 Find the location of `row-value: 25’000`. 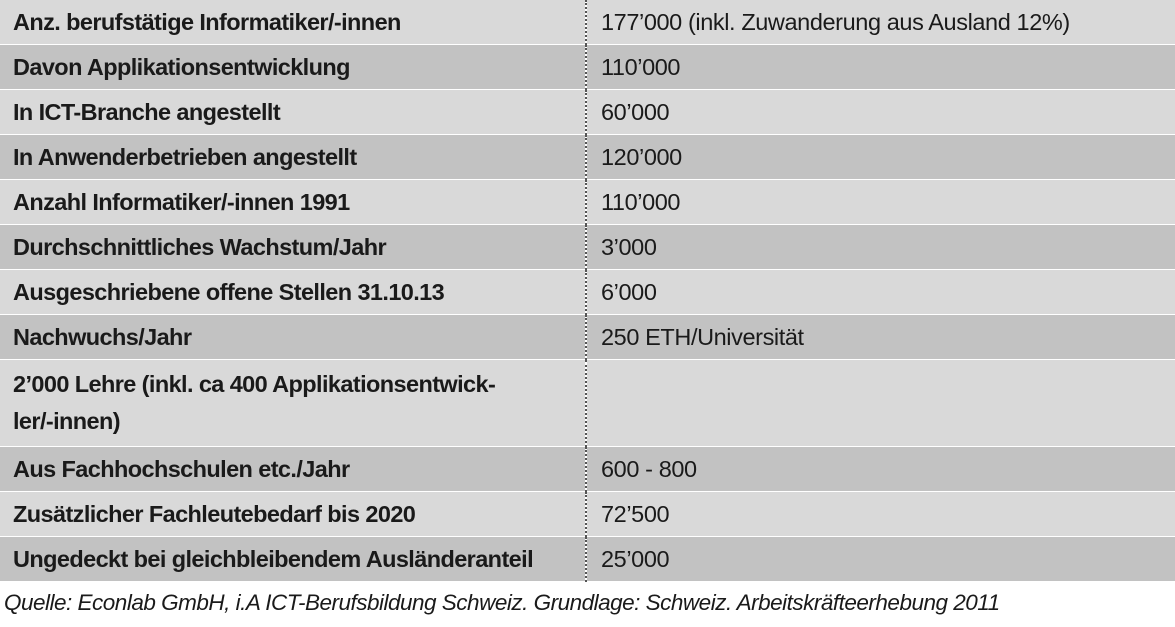

row-value: 25’000 is located at coordinates (880, 559).